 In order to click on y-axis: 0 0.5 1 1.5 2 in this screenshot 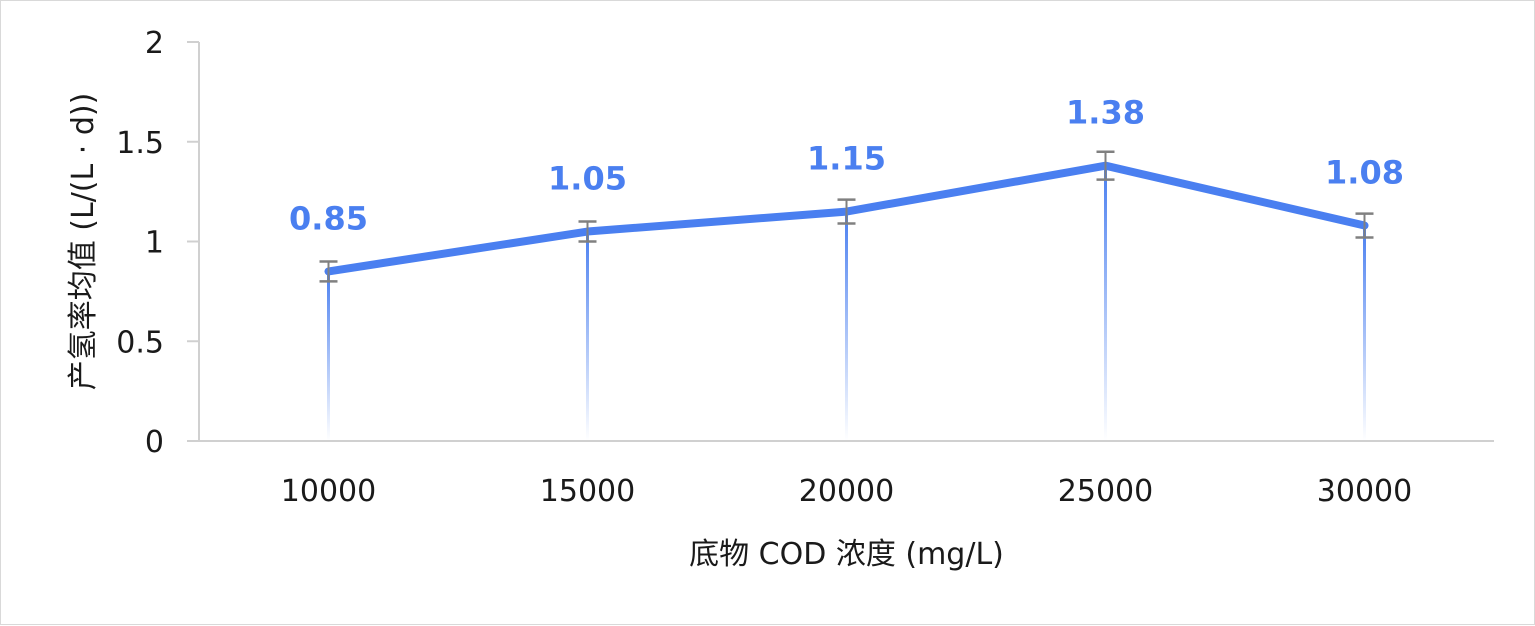, I will do `click(158, 243)`.